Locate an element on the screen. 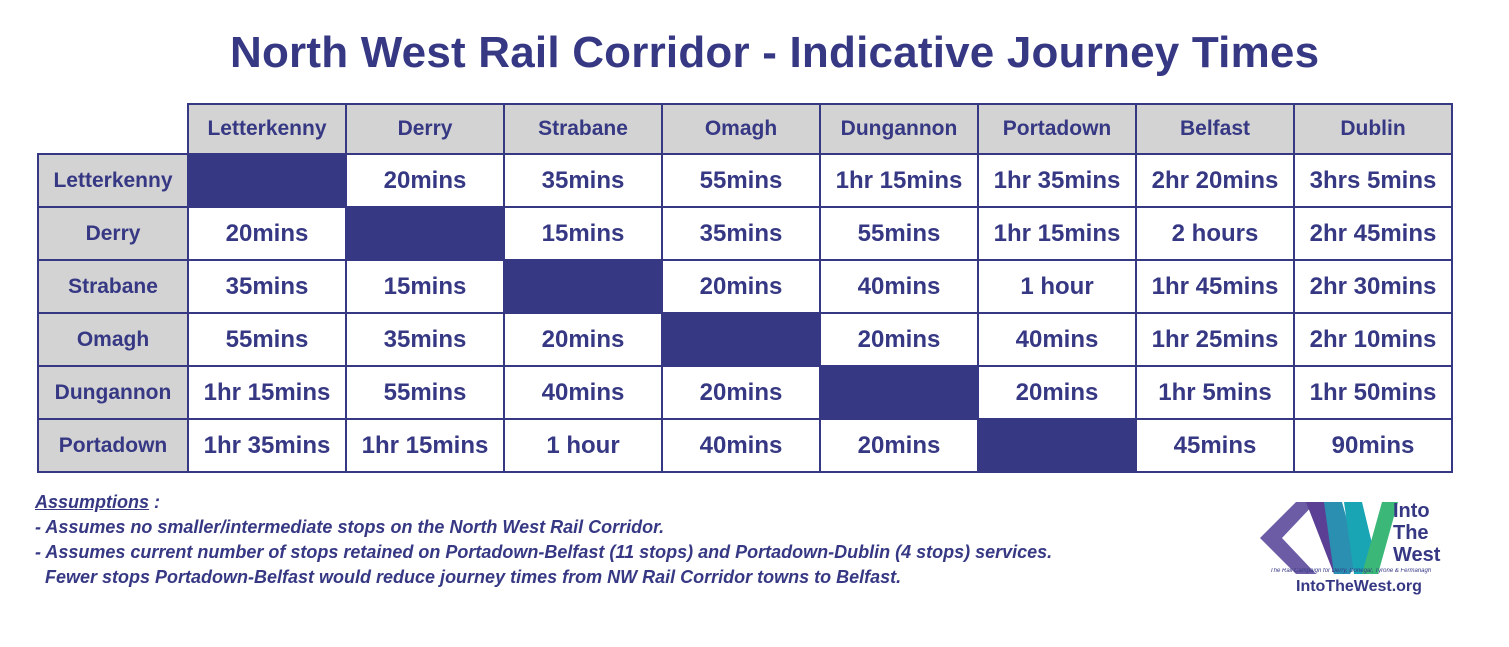  row-header-dungannon: Dungannon is located at coordinates (113, 392).